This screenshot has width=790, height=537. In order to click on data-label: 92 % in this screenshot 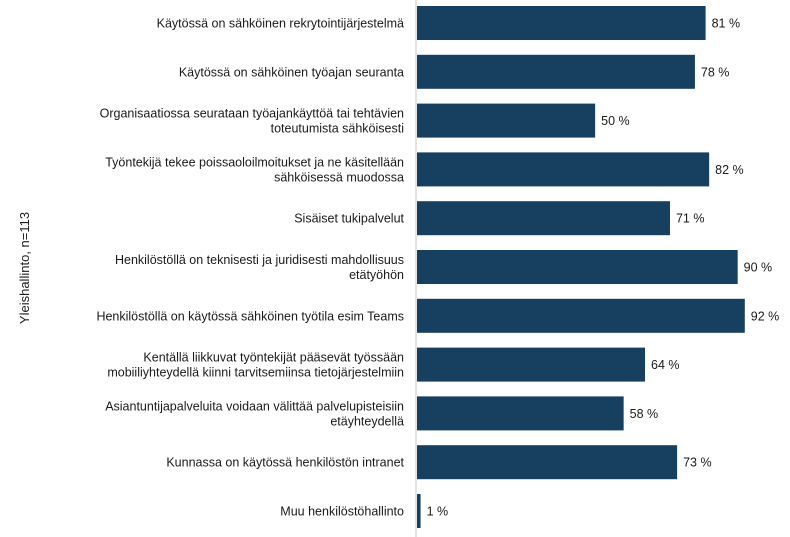, I will do `click(765, 316)`.